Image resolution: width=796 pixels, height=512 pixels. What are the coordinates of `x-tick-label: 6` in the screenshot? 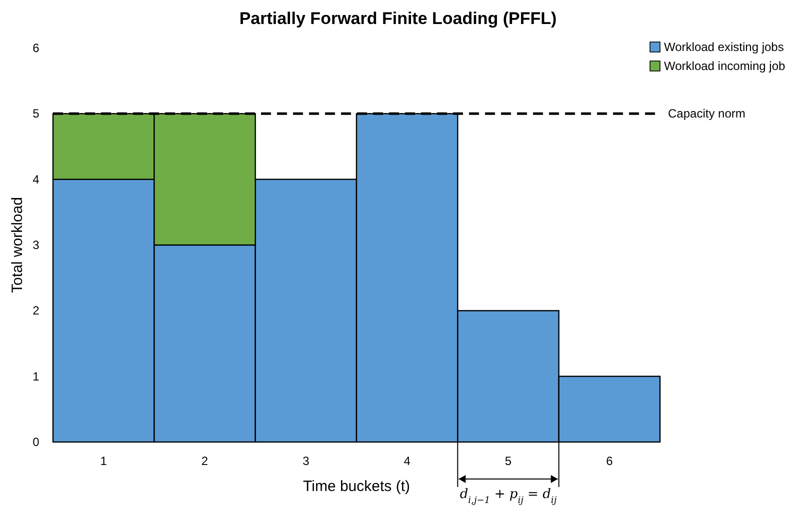 It's located at (610, 461).